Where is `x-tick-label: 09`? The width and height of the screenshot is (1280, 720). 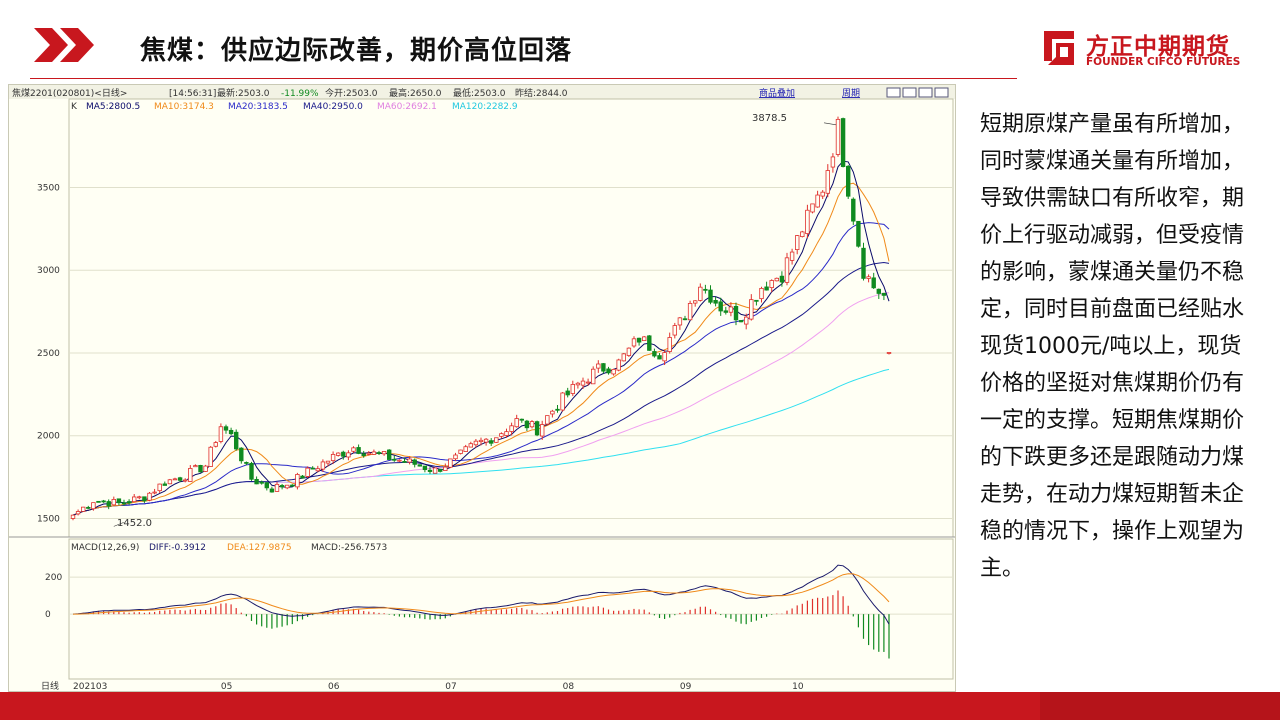
x-tick-label: 09 is located at coordinates (686, 686).